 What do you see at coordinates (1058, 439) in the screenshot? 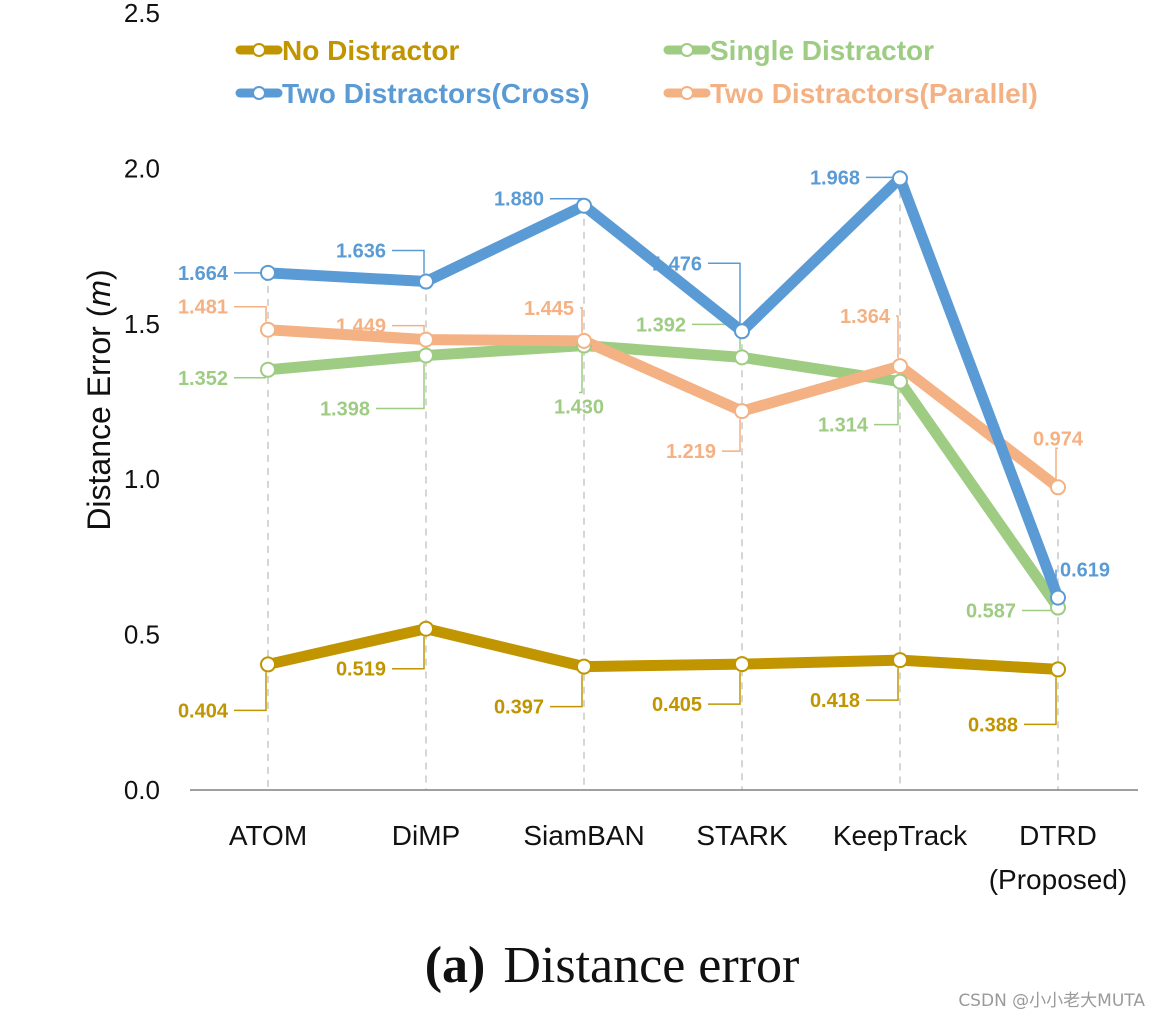
I see `data-label: 0.974` at bounding box center [1058, 439].